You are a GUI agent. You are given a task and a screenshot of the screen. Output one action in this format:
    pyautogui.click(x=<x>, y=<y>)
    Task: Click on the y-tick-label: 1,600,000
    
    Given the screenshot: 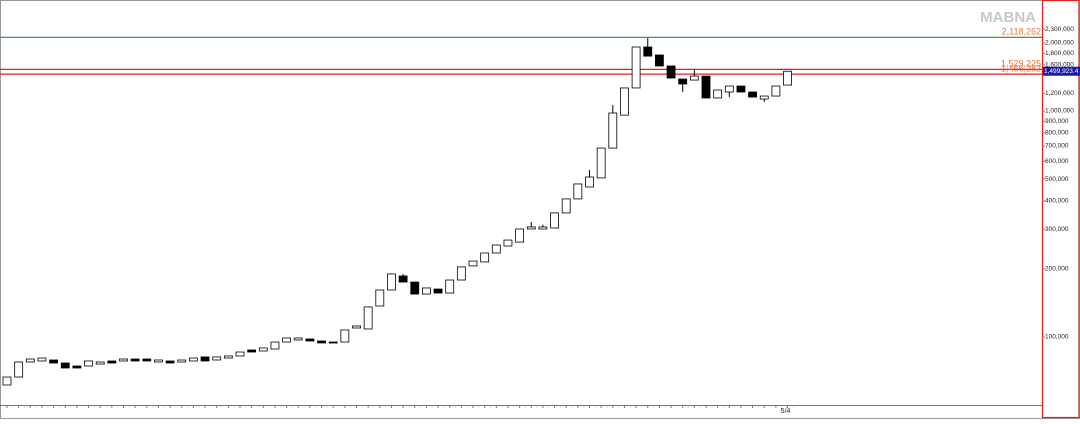 What is the action you would take?
    pyautogui.click(x=1059, y=65)
    